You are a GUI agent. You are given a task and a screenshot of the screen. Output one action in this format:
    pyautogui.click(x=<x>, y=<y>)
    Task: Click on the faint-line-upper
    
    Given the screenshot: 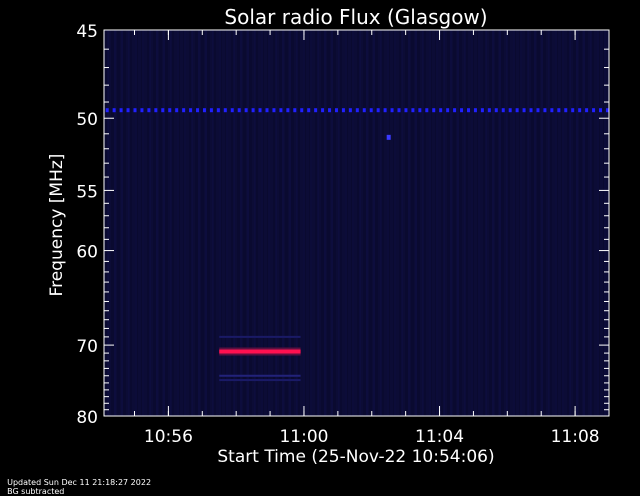 What is the action you would take?
    pyautogui.click(x=260, y=336)
    